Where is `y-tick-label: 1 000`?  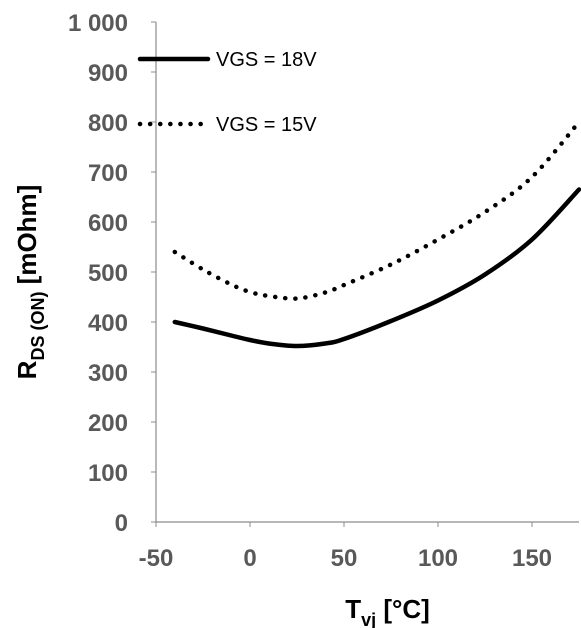 y-tick-label: 1 000 is located at coordinates (98, 23).